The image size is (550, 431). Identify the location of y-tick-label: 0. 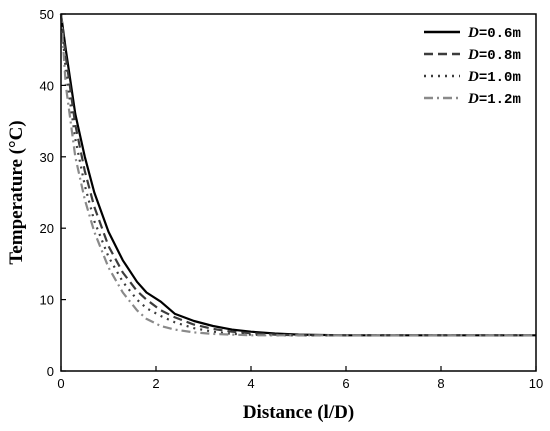
(50, 371).